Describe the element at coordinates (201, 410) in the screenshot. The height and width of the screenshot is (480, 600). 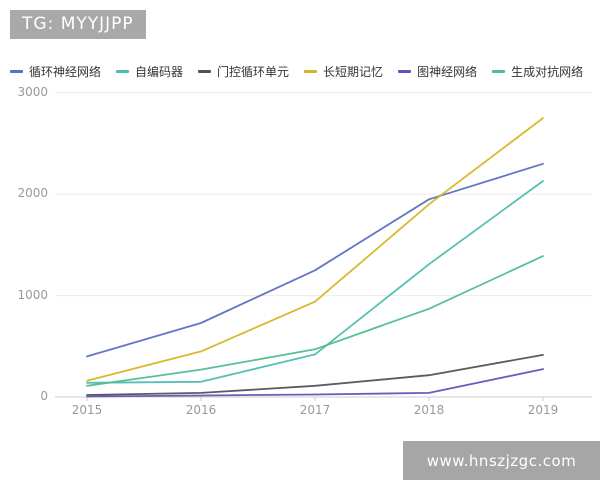
I see `x-axis-label-2016: 2016` at that location.